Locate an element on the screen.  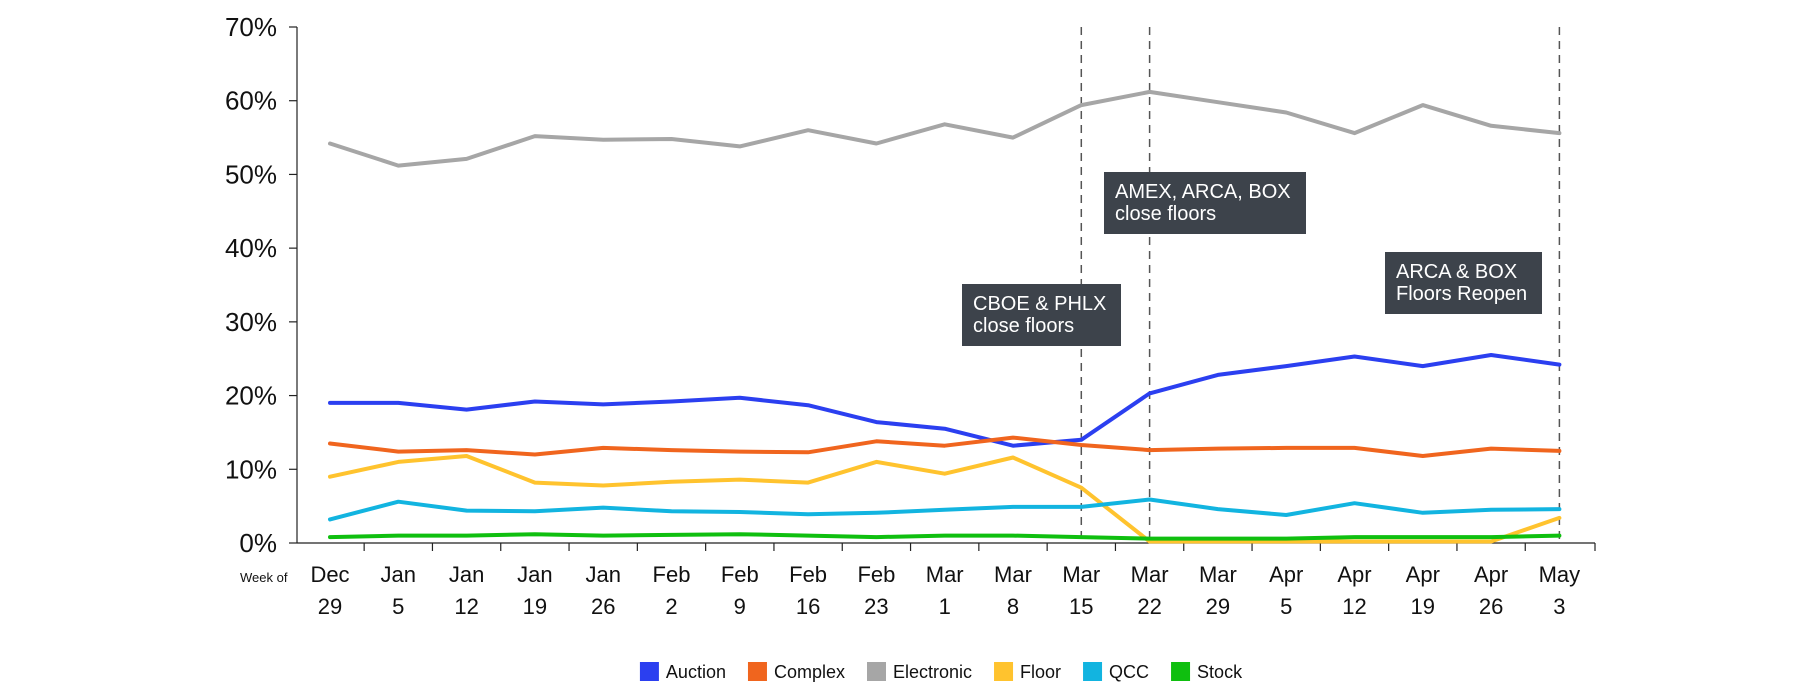
x-tick-label: 9 is located at coordinates (740, 606).